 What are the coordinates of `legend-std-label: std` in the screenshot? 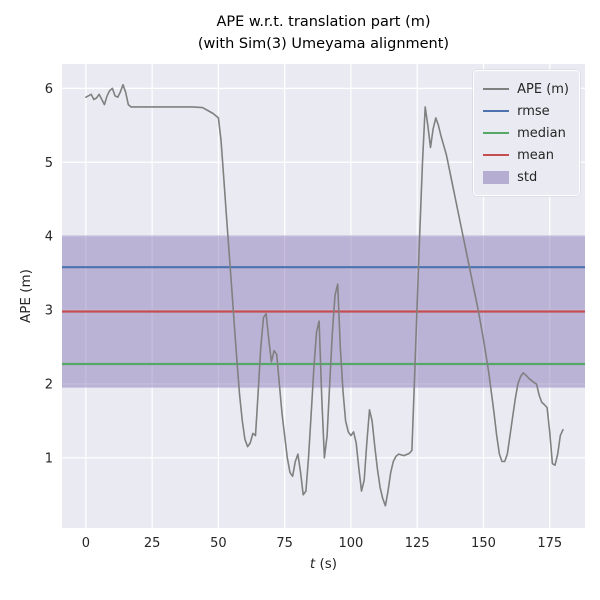 It's located at (527, 177).